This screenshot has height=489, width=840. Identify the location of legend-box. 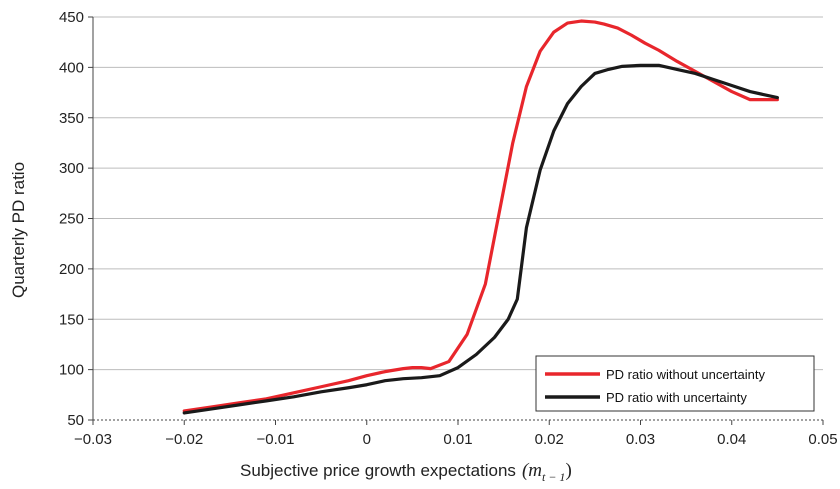
(675, 383).